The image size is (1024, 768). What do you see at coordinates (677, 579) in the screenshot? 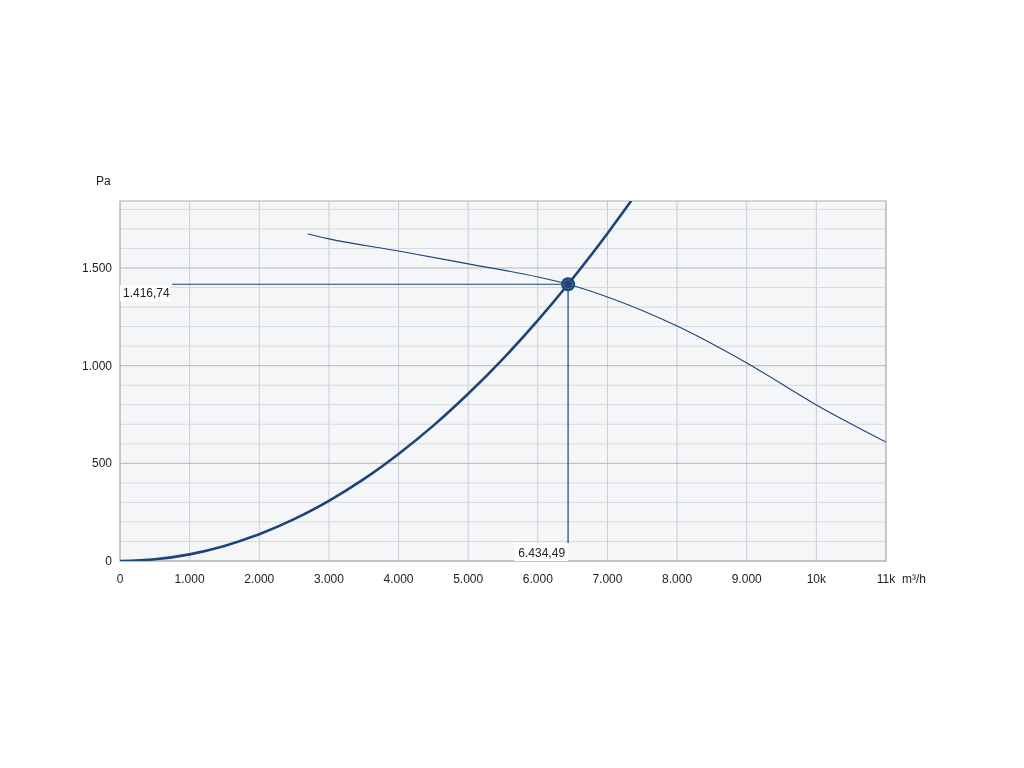
I see `x-tick-label: 8.000` at bounding box center [677, 579].